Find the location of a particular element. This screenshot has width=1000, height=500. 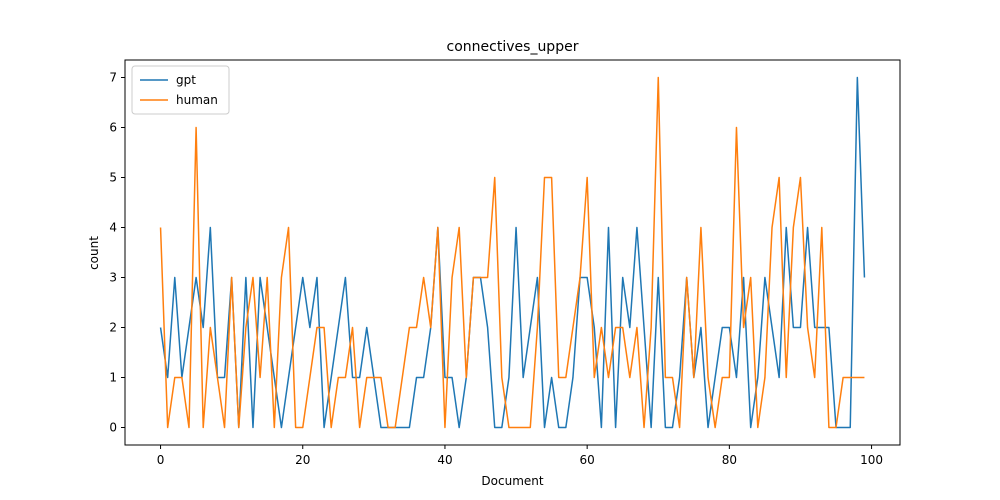

y-axis-label: count is located at coordinates (94, 253).